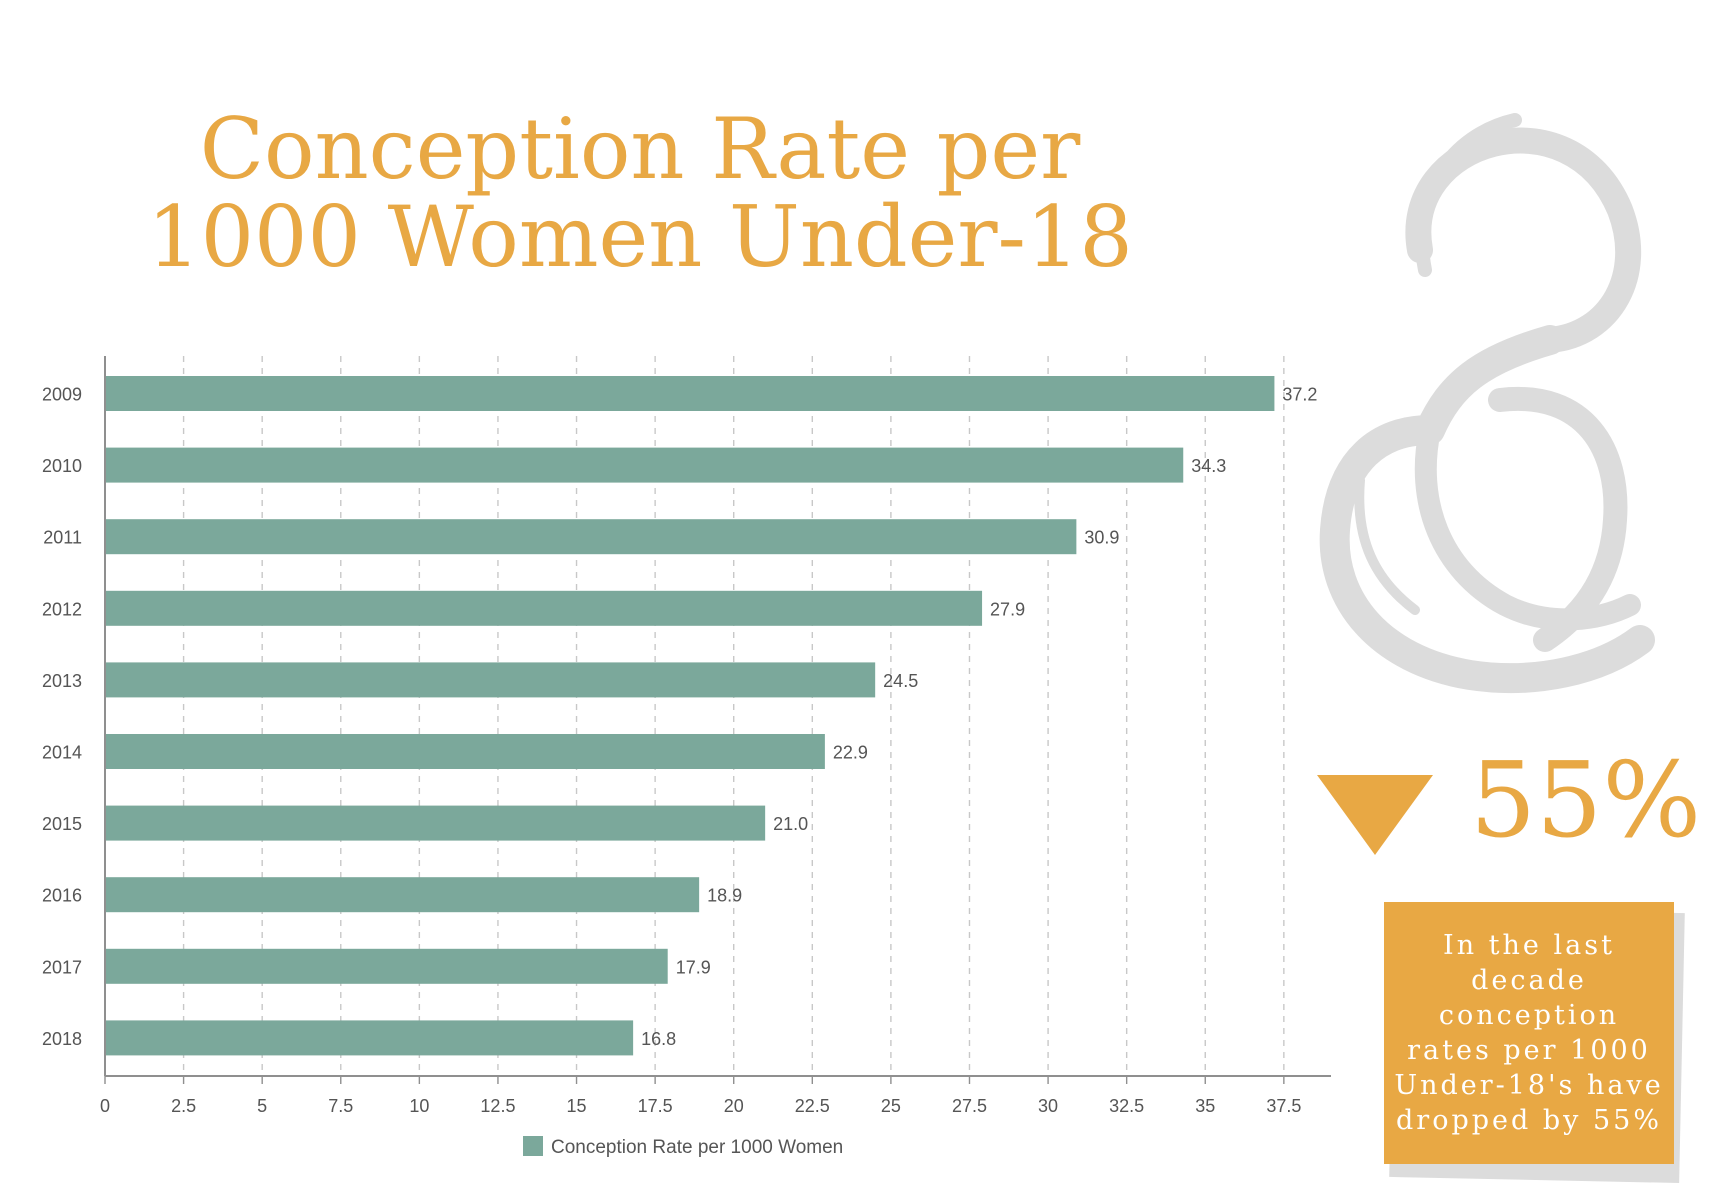 Image resolution: width=1714 pixels, height=1196 pixels. What do you see at coordinates (105, 1106) in the screenshot?
I see `x-tick-label: 0` at bounding box center [105, 1106].